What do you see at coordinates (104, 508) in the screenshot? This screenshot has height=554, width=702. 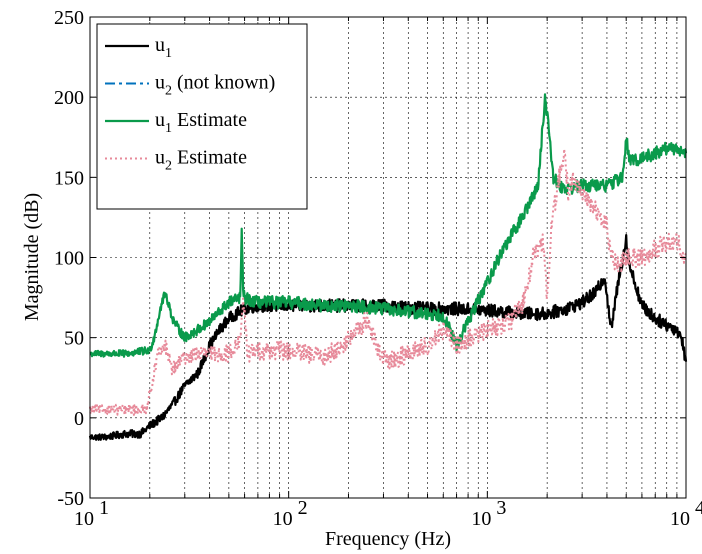 I see `x-tick-exponent: 1` at bounding box center [104, 508].